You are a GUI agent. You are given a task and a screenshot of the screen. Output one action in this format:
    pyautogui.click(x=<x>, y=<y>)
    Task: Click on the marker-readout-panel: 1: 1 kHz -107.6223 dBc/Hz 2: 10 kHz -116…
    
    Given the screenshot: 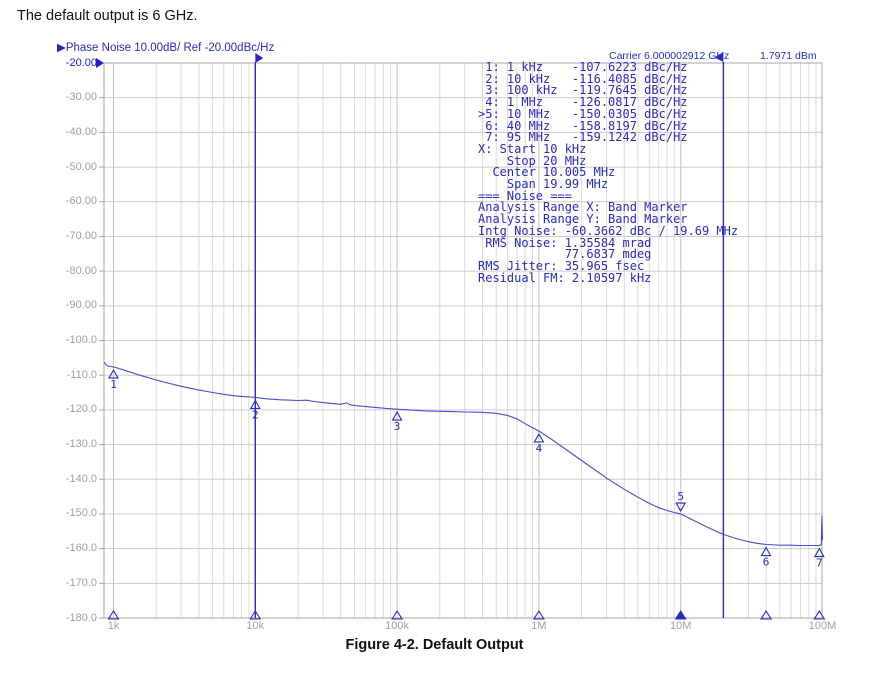 What is the action you would take?
    pyautogui.click(x=608, y=172)
    